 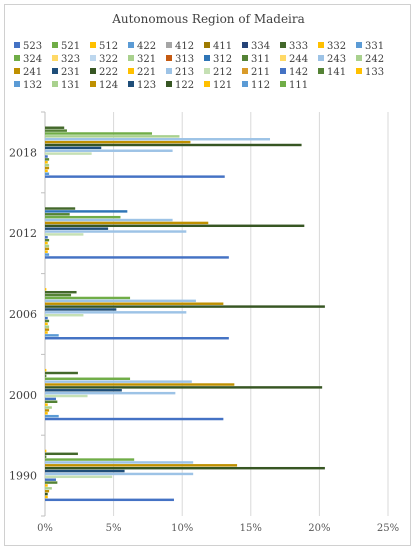 I want to click on legend-label: 324, so click(x=33, y=59).